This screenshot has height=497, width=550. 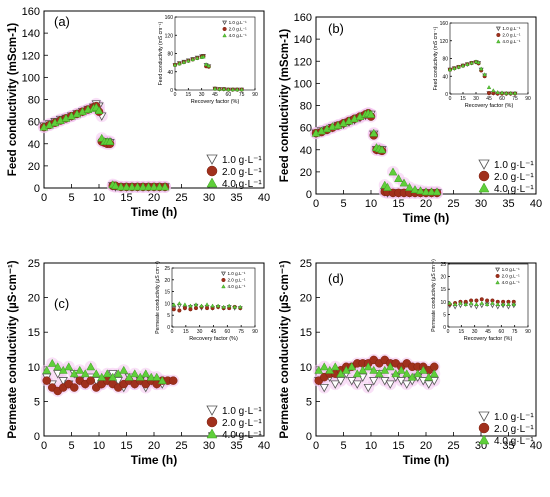 What do you see at coordinates (336, 28) in the screenshot?
I see `panel-label: (b)` at bounding box center [336, 28].